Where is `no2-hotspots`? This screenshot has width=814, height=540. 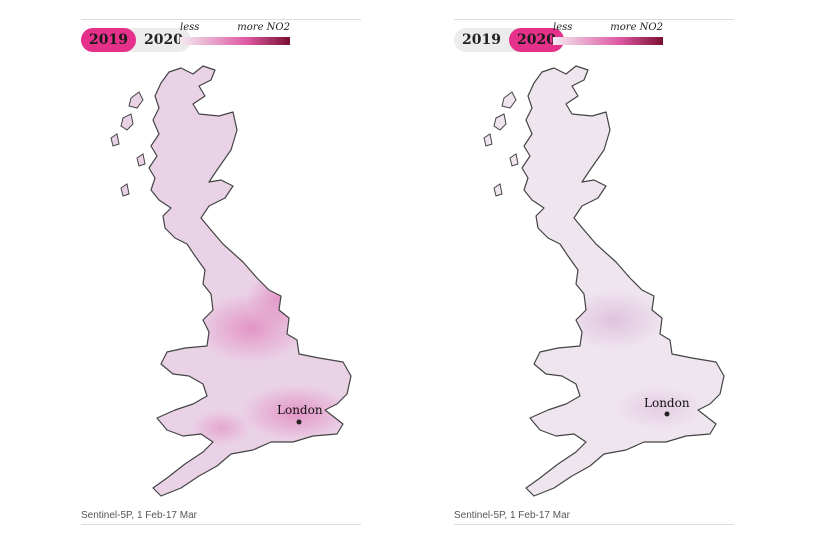
no2-hotspots is located at coordinates (634, 360).